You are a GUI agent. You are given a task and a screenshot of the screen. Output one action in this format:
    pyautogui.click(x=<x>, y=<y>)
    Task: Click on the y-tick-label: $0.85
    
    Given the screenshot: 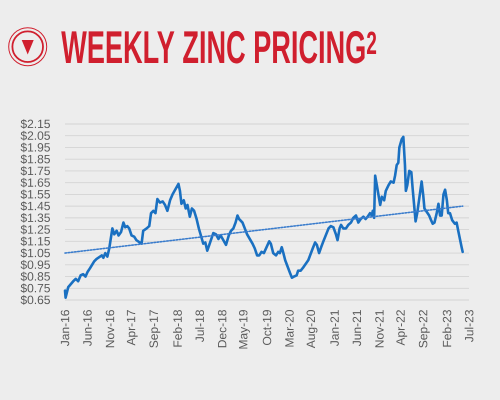 What is the action you would take?
    pyautogui.click(x=35, y=277)
    